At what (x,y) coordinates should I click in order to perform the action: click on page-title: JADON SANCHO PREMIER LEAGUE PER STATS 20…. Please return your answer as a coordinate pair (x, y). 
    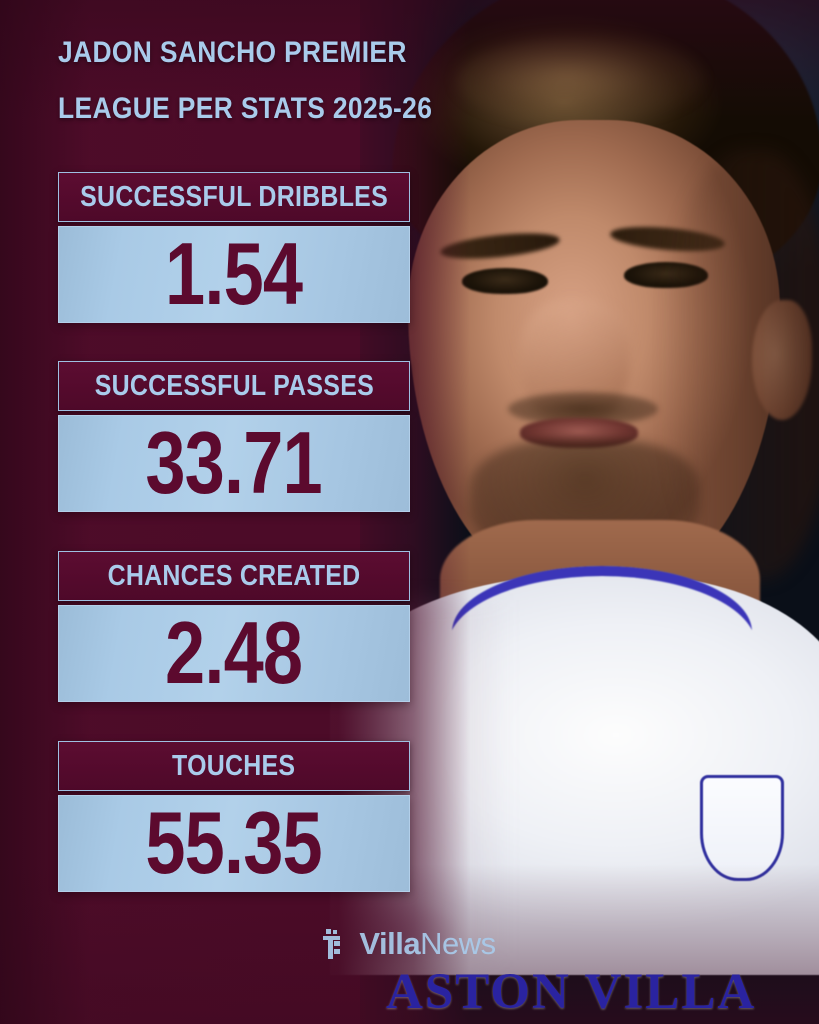
    Looking at the image, I should click on (245, 80).